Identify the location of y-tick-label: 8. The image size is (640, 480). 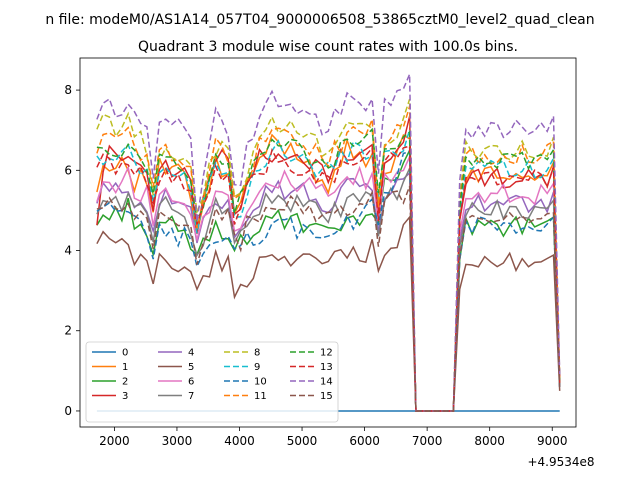
(68, 90).